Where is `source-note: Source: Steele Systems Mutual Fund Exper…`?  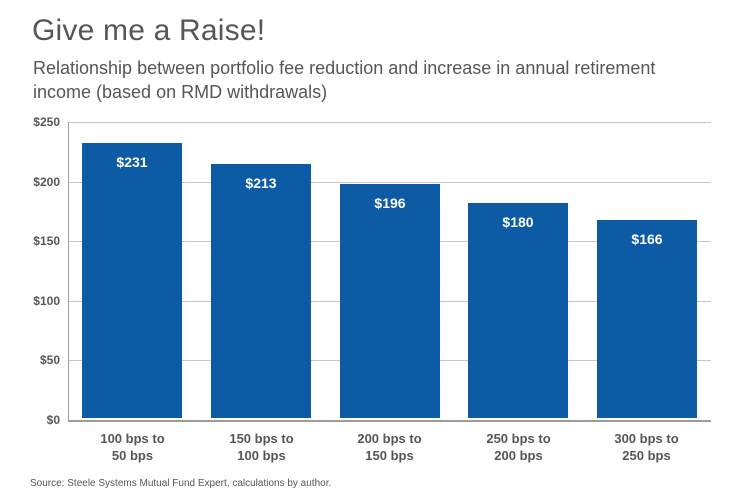 source-note: Source: Steele Systems Mutual Fund Exper… is located at coordinates (181, 483).